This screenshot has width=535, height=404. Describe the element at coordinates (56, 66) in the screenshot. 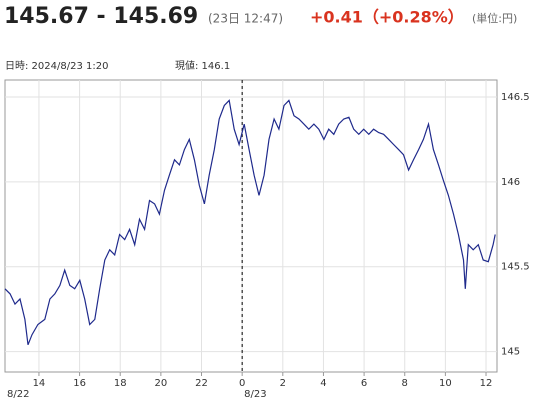

I see `info-datetime: 日時: 2024/8/23 1:20` at that location.